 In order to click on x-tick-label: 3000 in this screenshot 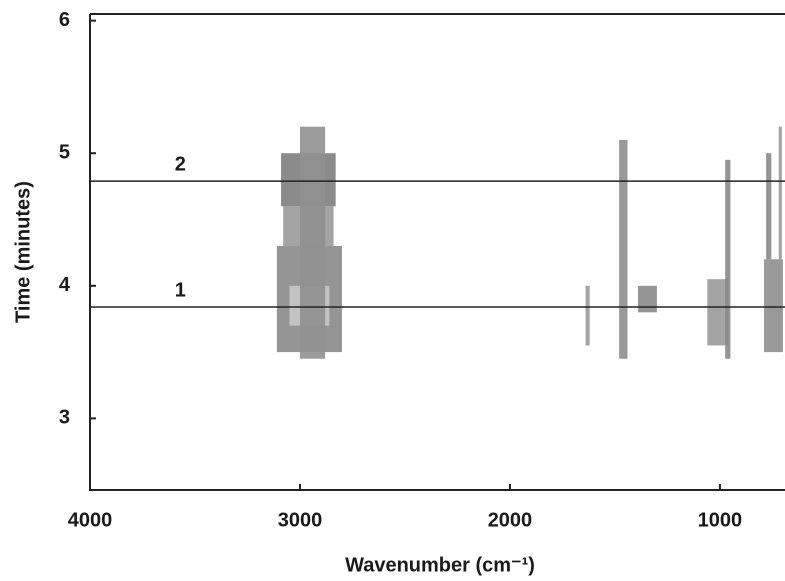, I will do `click(300, 520)`.